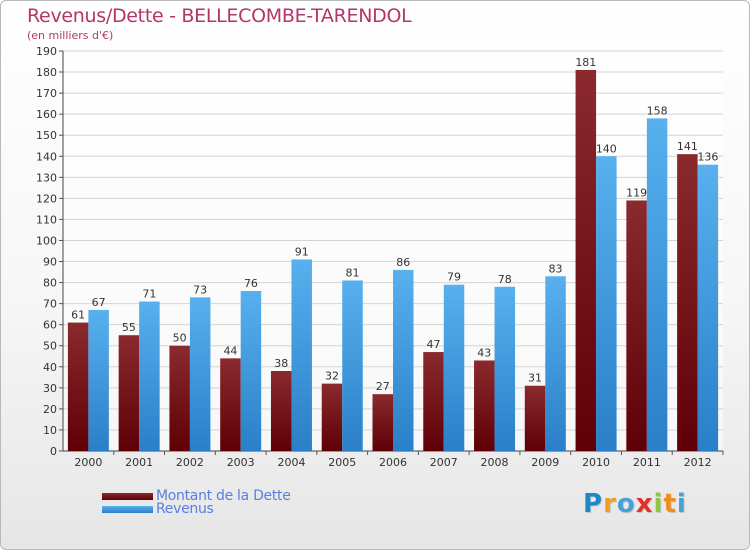 Image resolution: width=750 pixels, height=550 pixels. Describe the element at coordinates (139, 462) in the screenshot. I see `x-tick-label: 2001` at that location.